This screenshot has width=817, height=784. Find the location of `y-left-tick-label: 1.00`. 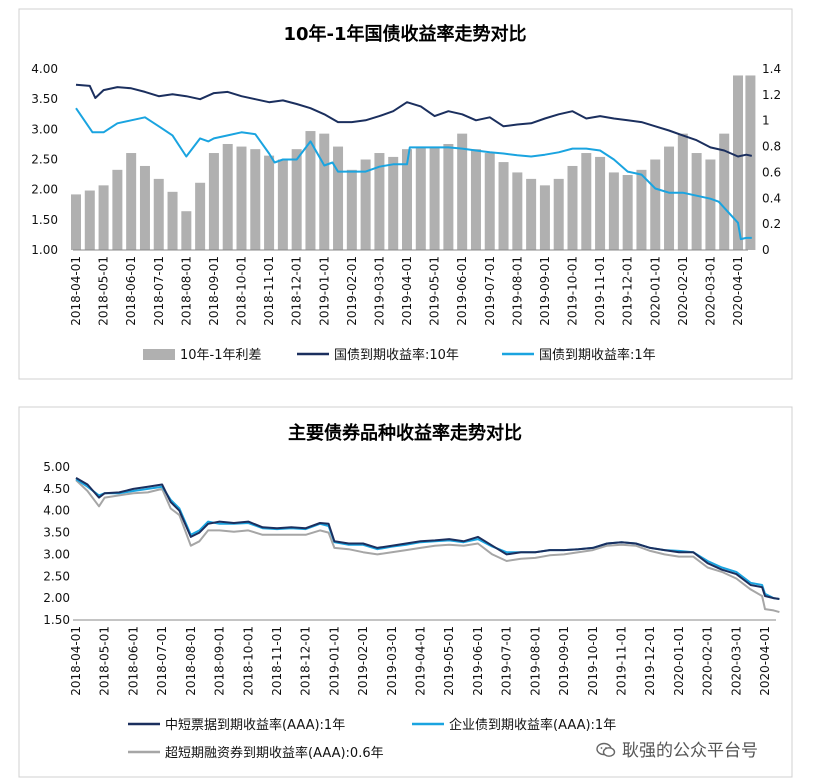

y-left-tick-label: 1.00 is located at coordinates (44, 250).